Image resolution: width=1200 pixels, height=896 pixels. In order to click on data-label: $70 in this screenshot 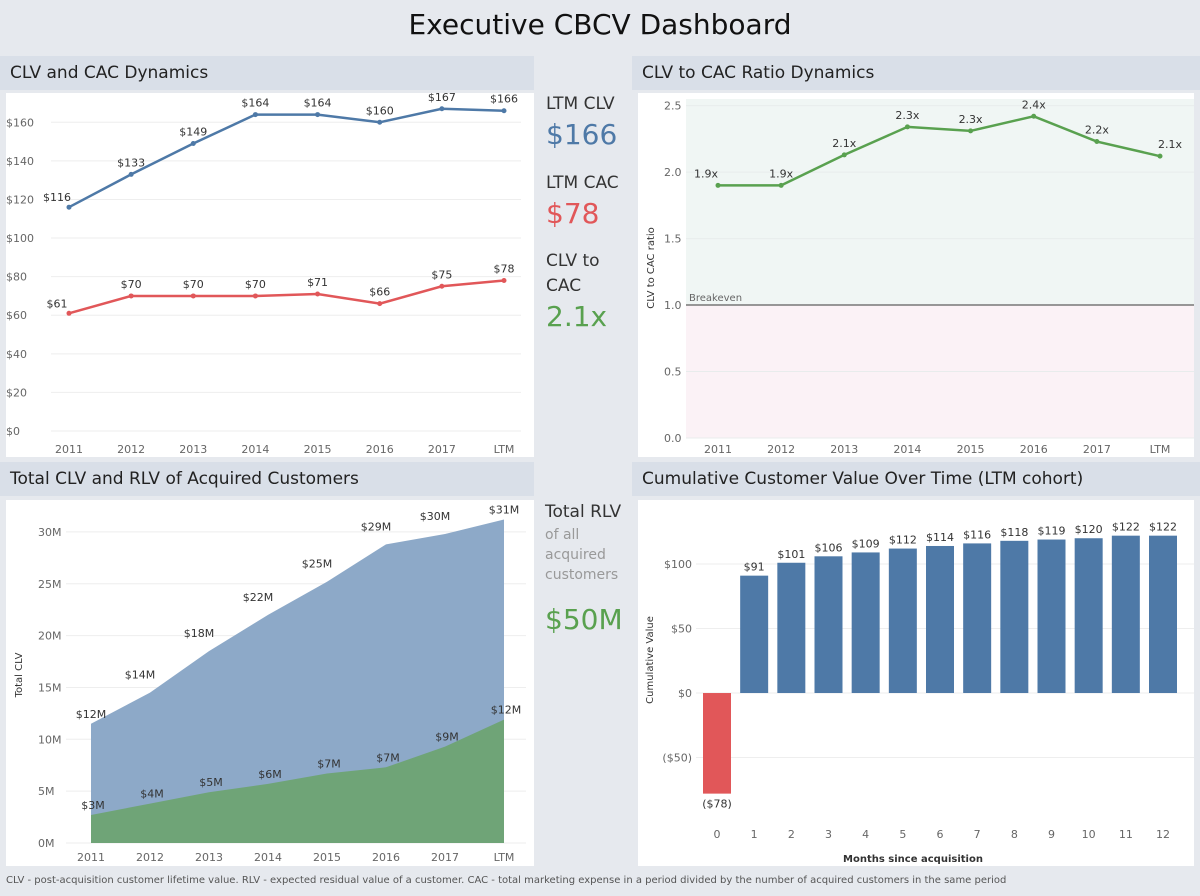, I will do `click(131, 284)`.